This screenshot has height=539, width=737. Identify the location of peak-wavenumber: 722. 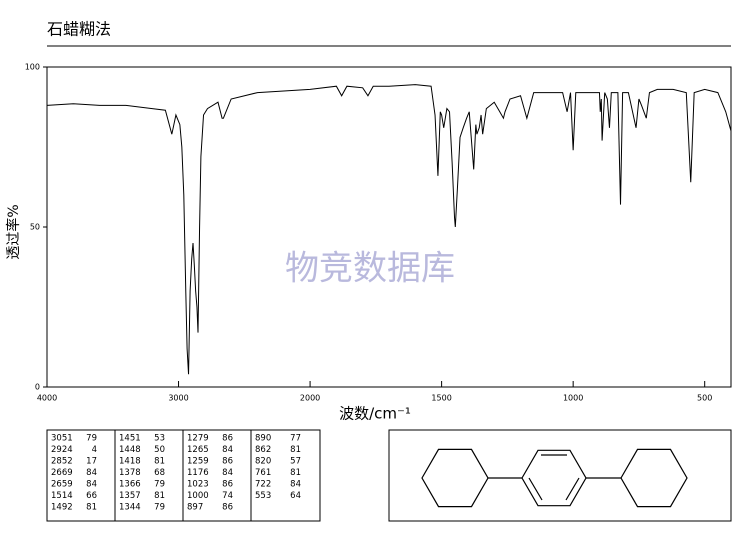
(263, 485).